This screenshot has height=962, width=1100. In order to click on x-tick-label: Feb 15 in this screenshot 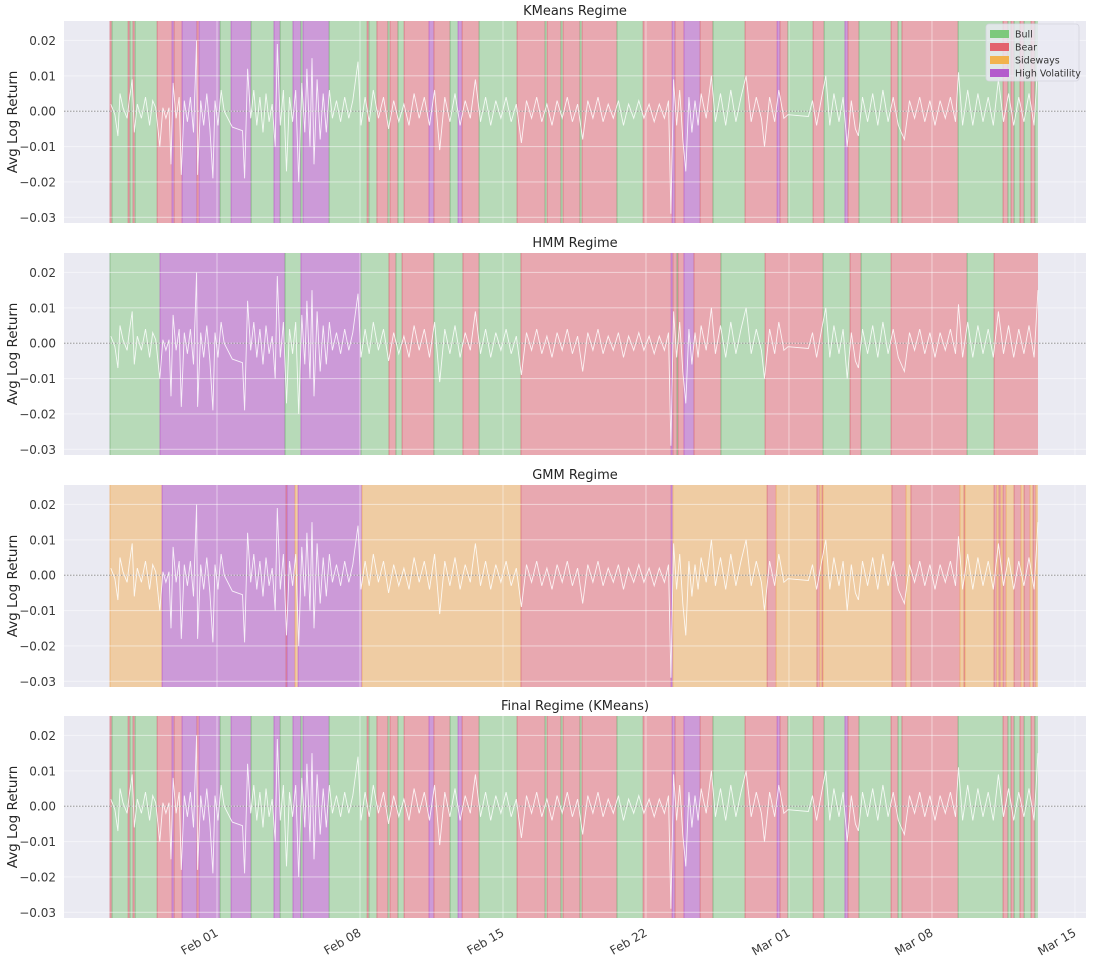, I will do `click(486, 941)`.